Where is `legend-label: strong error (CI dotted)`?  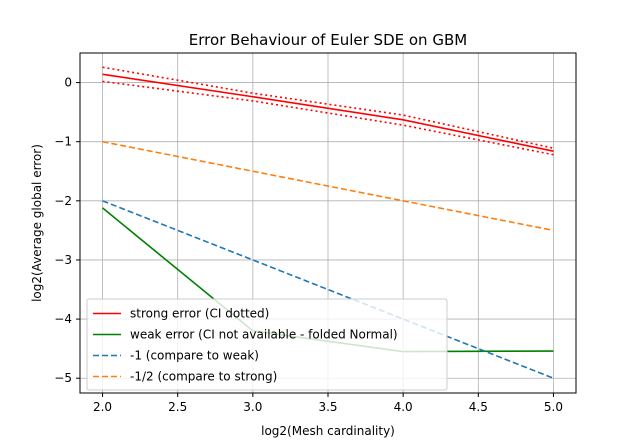 legend-label: strong error (CI dotted) is located at coordinates (199, 314).